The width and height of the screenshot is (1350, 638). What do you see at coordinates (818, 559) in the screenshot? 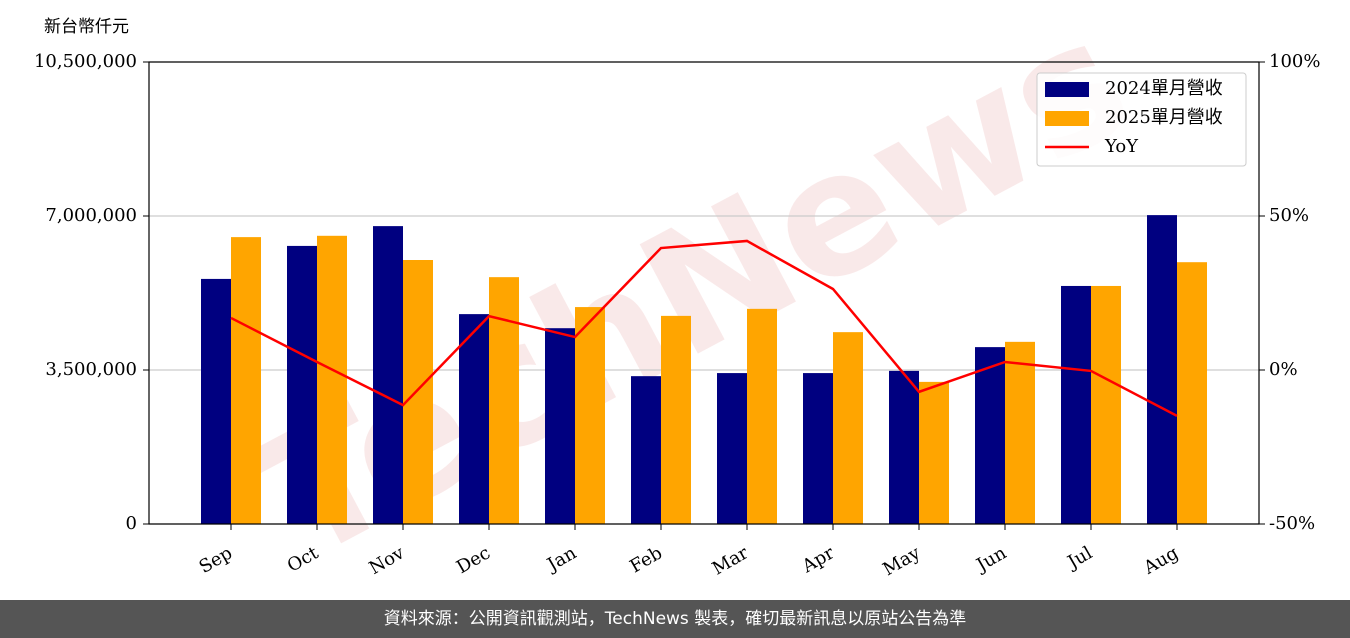
I see `x-tick-label: Apr` at bounding box center [818, 559].